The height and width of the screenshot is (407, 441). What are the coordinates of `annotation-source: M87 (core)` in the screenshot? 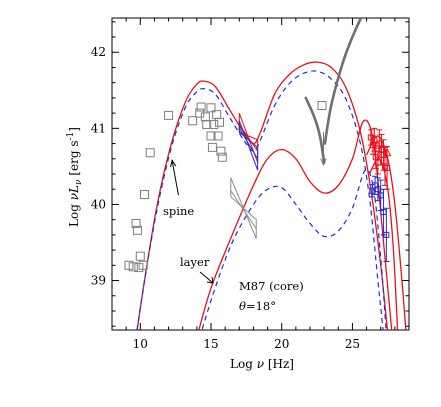 It's located at (271, 286).